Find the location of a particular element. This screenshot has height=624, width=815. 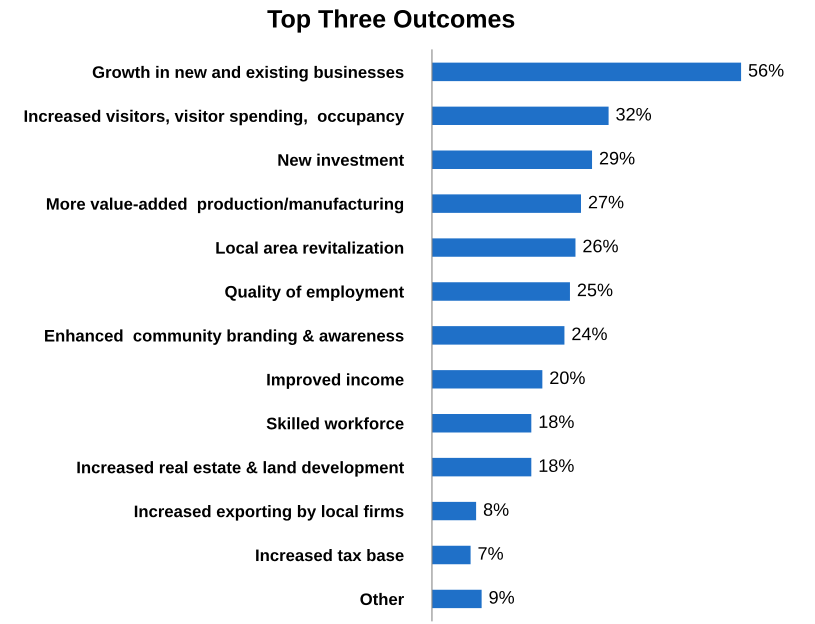

y-tick-label: Increased visitors, visitor spending, occupancy is located at coordinates (214, 118).